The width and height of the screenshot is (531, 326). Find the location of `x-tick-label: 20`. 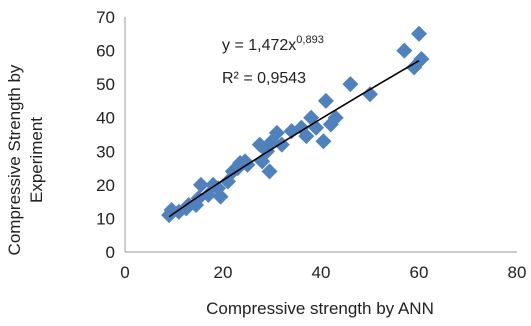

x-tick-label: 20 is located at coordinates (223, 272).